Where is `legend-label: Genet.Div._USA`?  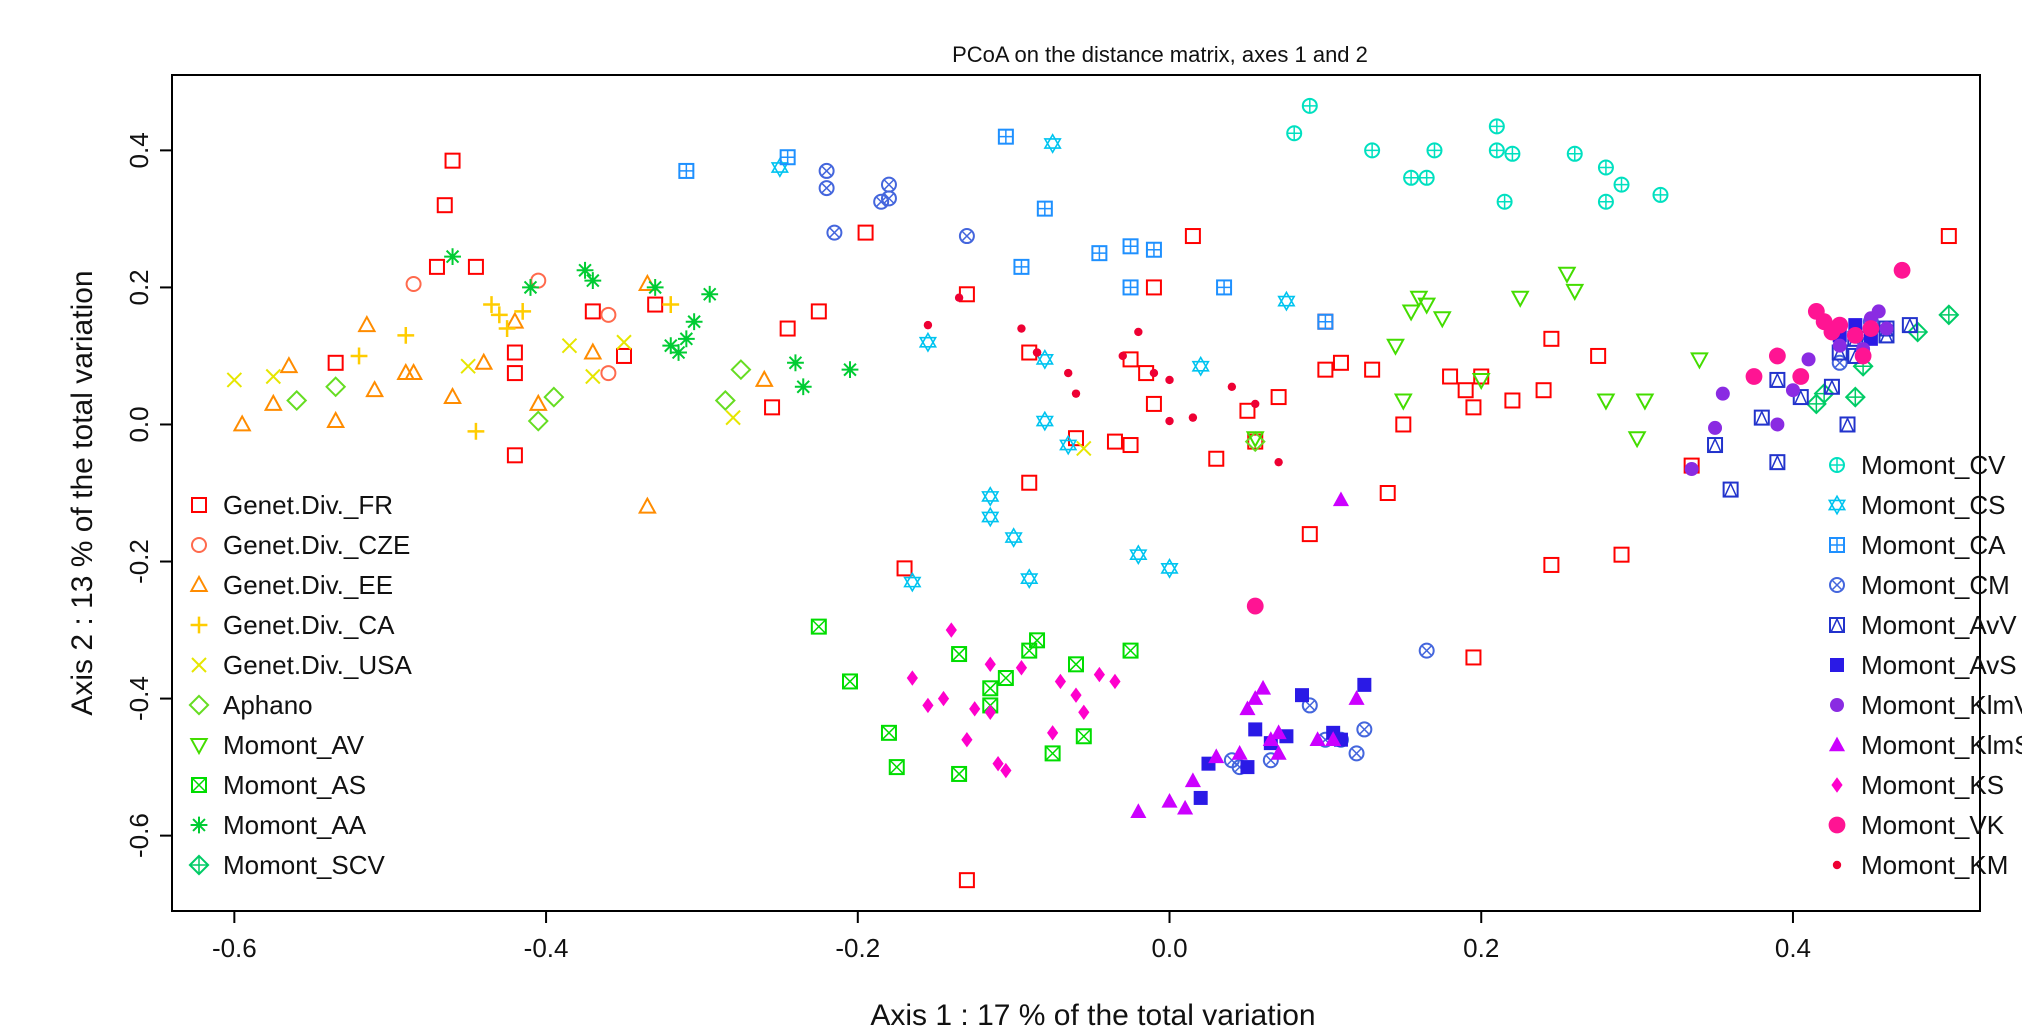
legend-label: Genet.Div._USA is located at coordinates (317, 665).